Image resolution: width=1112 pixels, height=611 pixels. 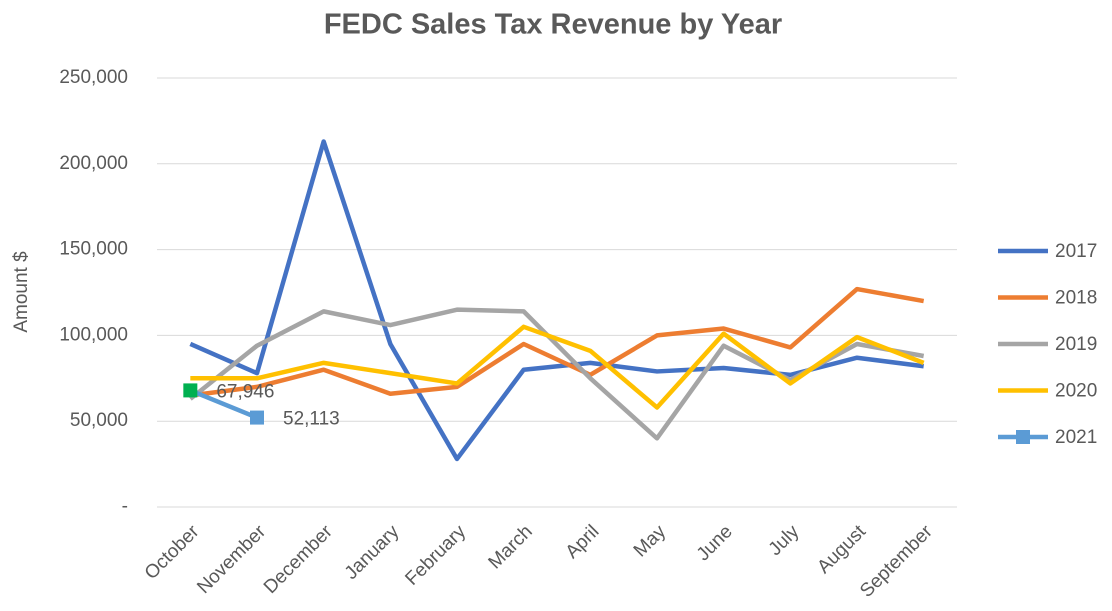 What do you see at coordinates (1076, 437) in the screenshot?
I see `legend-label: 2021` at bounding box center [1076, 437].